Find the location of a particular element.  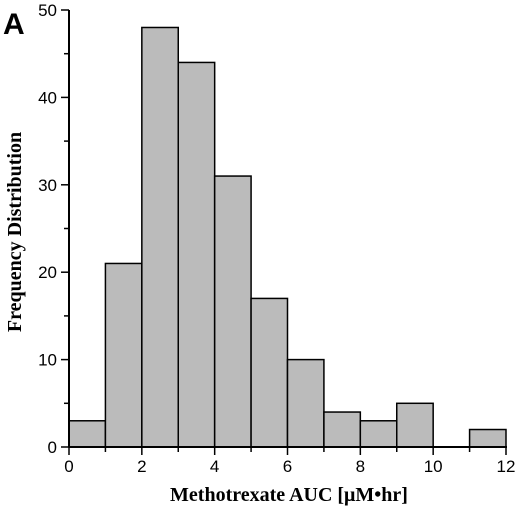

x-tick-label: 12 is located at coordinates (506, 466).